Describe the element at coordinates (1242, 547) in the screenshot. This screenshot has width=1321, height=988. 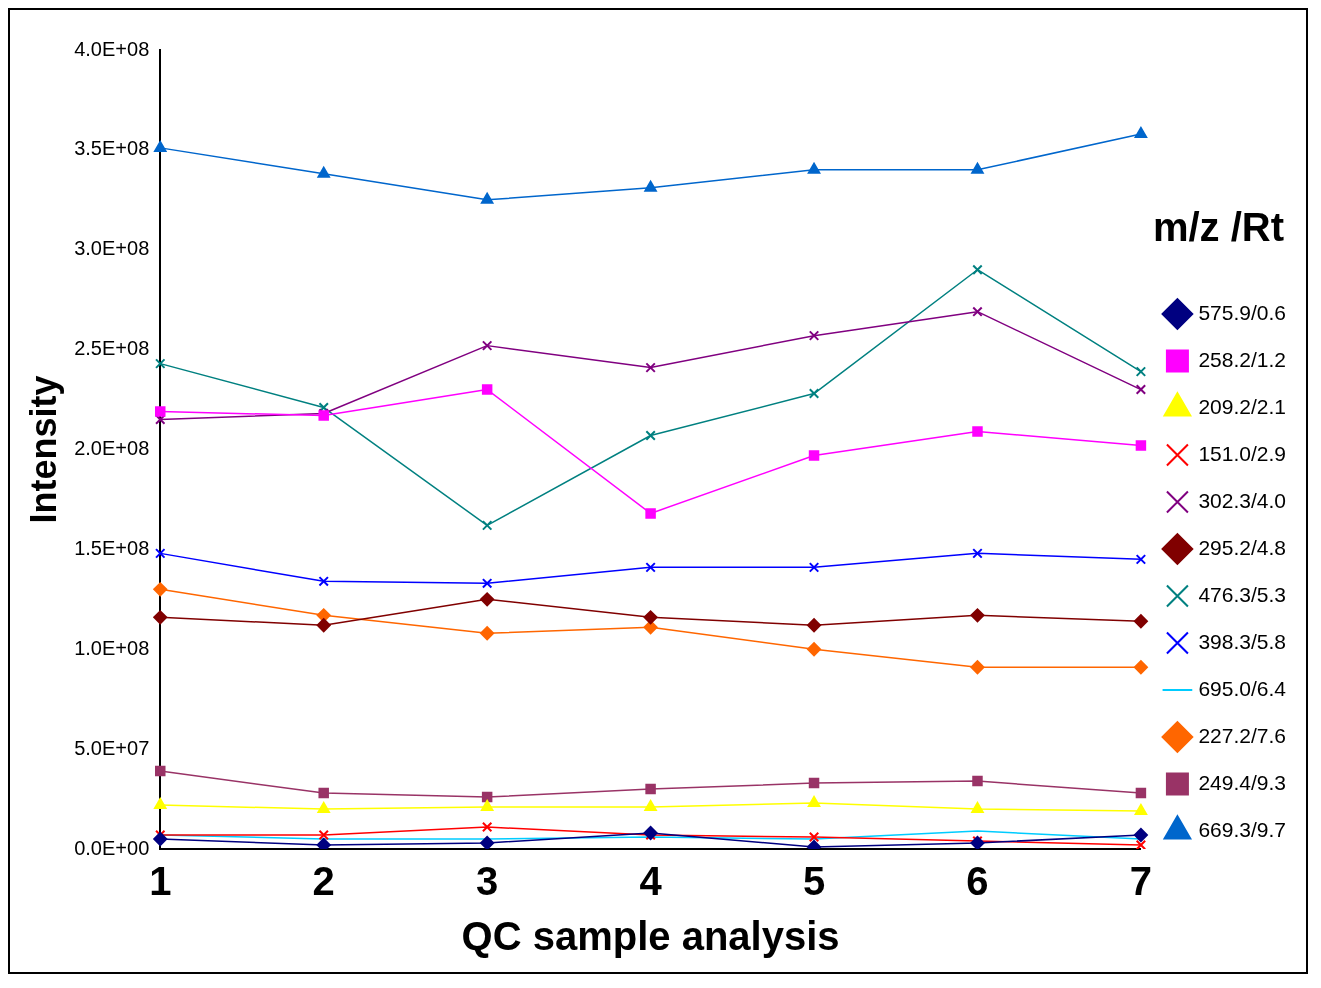
I see `legend-label: 295.2/4.8` at that location.